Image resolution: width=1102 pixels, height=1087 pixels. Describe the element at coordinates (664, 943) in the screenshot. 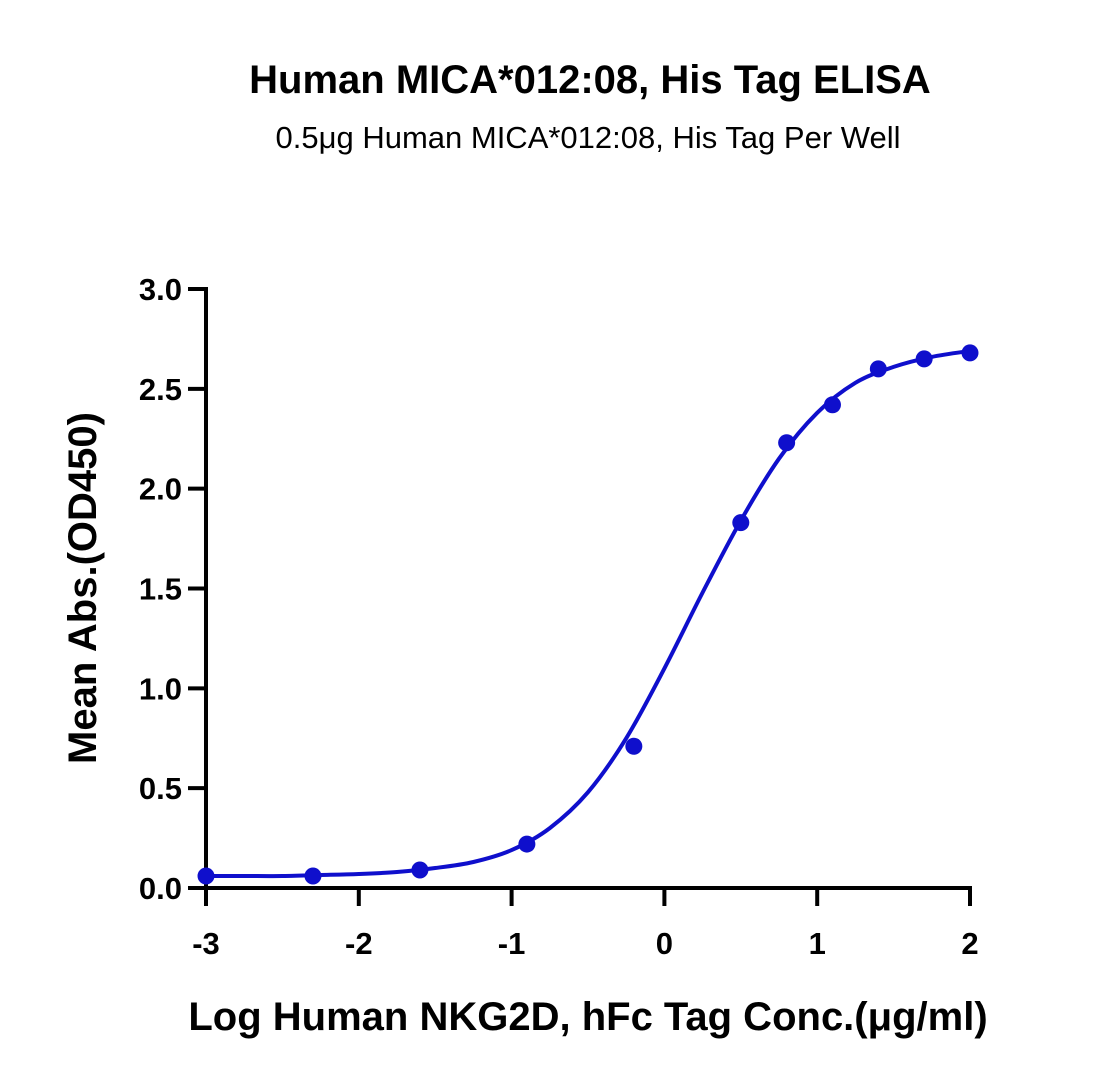

I see `x-tick-label: 0` at that location.